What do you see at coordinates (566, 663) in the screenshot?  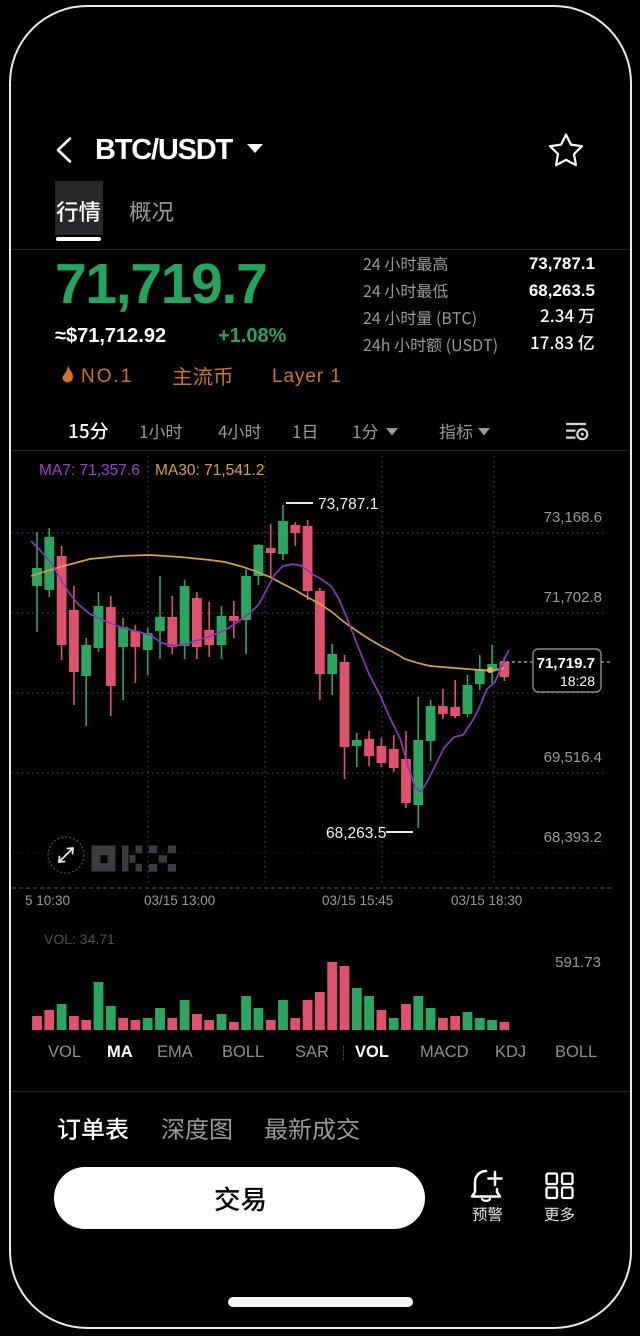 I see `svg-text: 71,719.7` at bounding box center [566, 663].